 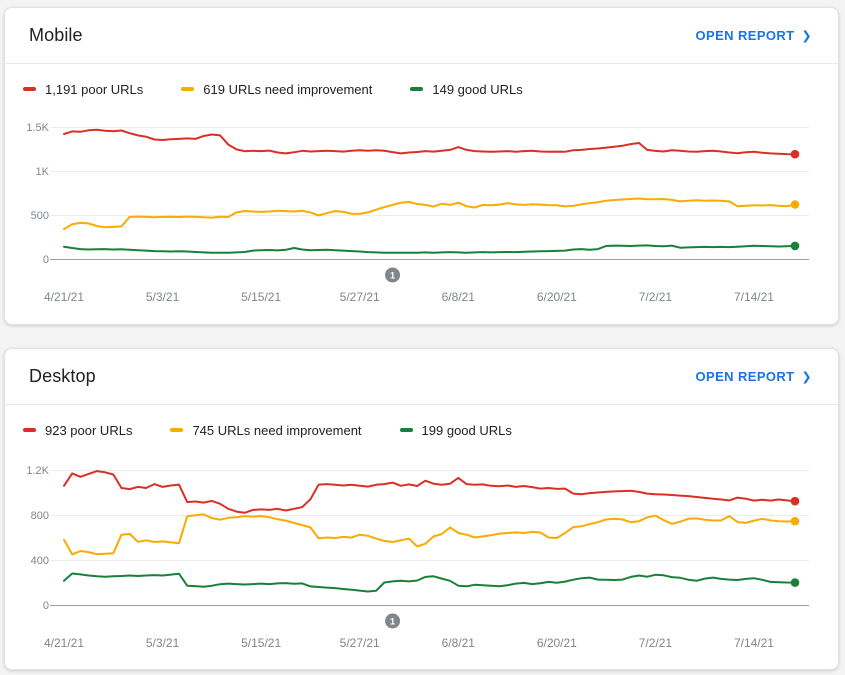 What do you see at coordinates (40, 516) in the screenshot?
I see `y-axis-tick-label: 800` at bounding box center [40, 516].